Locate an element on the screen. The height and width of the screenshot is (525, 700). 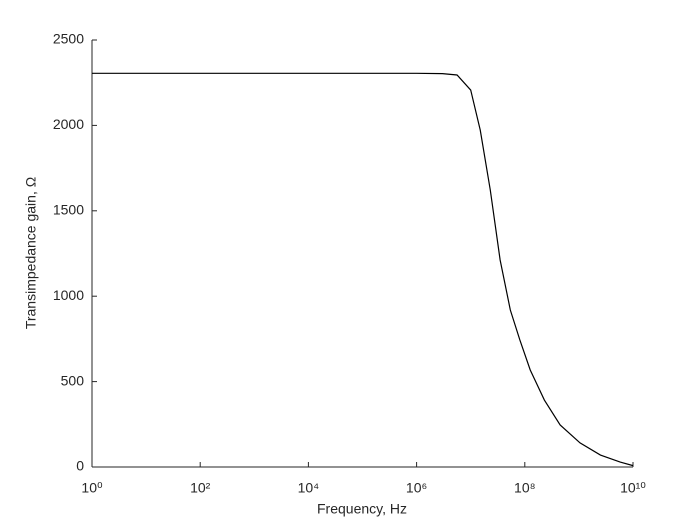
x-tick-label: 10⁸ is located at coordinates (525, 488).